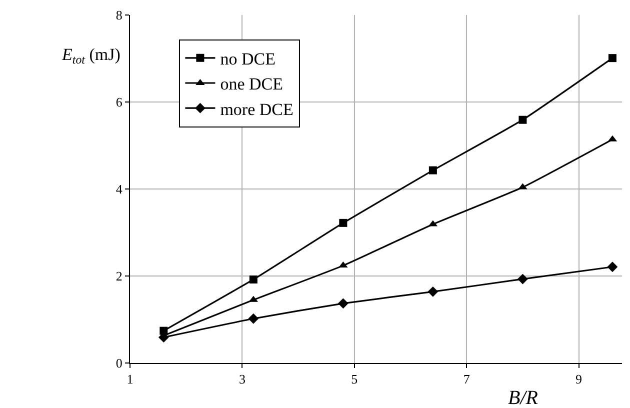  I want to click on x-tick-label: 5, so click(354, 379).